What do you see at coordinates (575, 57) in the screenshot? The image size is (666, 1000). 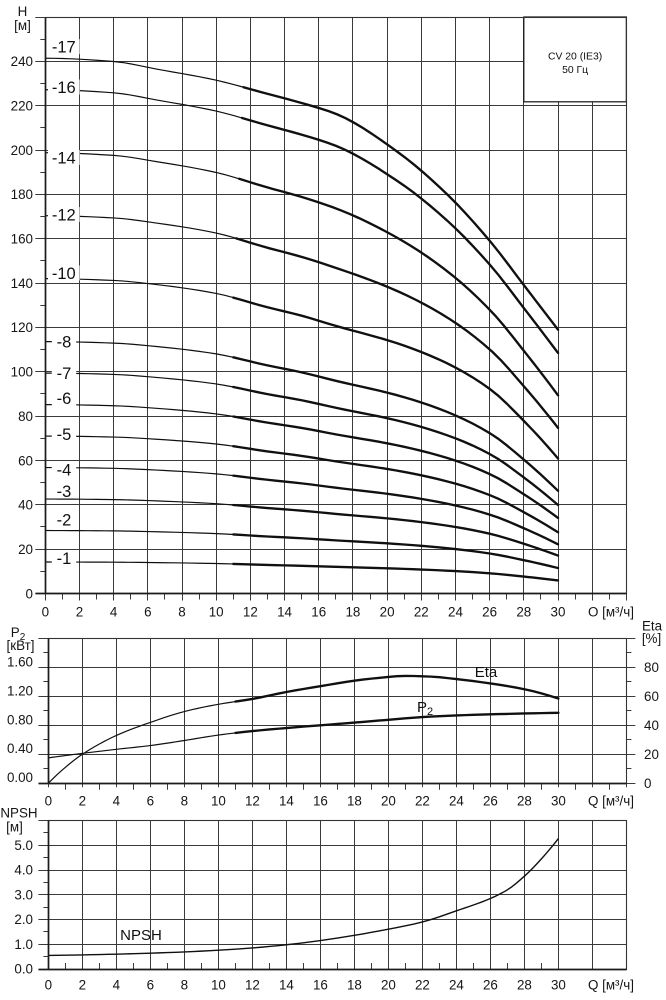 I see `svg-text: CV 20 (IE3)` at bounding box center [575, 57].